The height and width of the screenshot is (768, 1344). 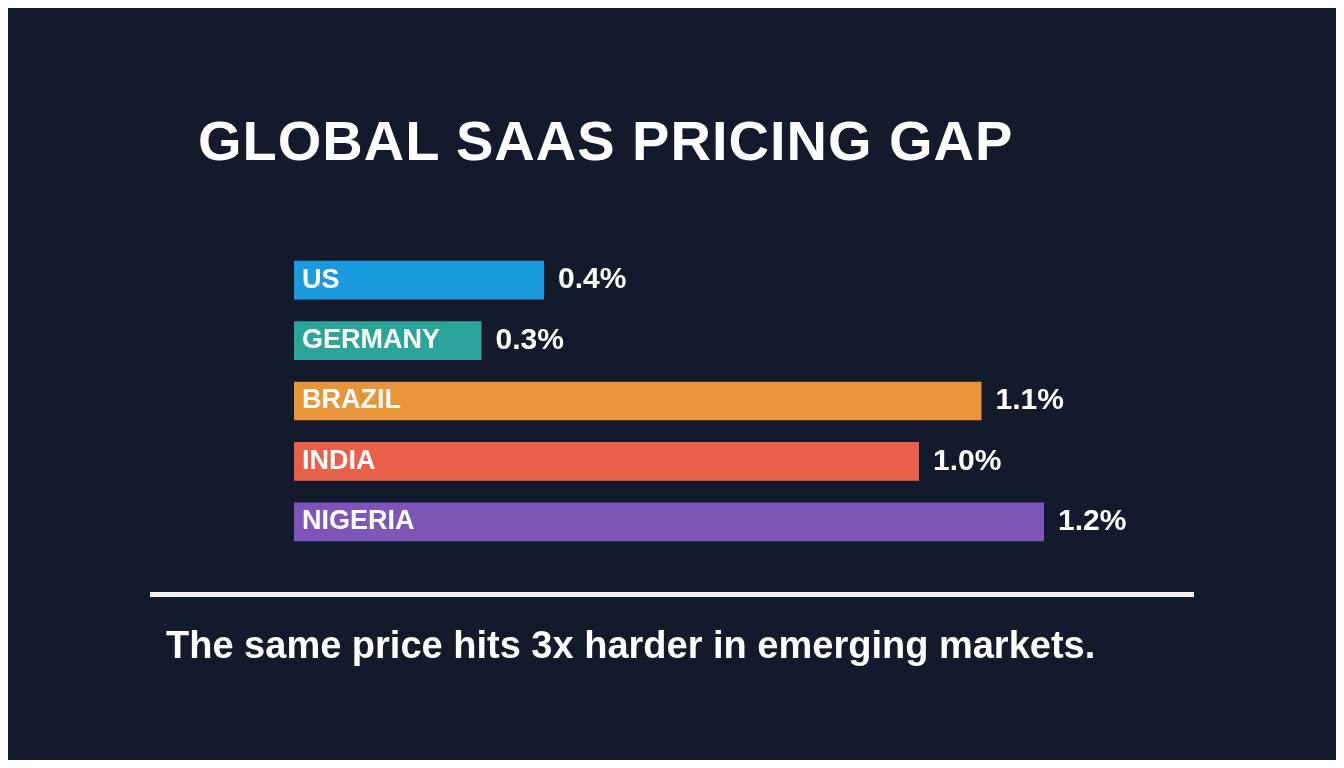 What do you see at coordinates (1029, 399) in the screenshot?
I see `data-label: 1.1%` at bounding box center [1029, 399].